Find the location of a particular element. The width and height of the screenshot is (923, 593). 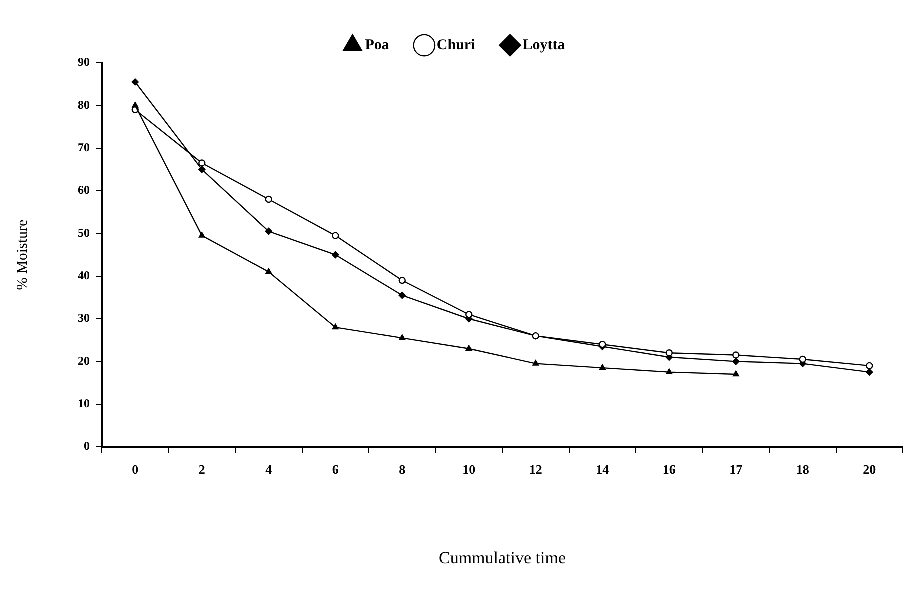

x-tick-label: 8 is located at coordinates (402, 470).